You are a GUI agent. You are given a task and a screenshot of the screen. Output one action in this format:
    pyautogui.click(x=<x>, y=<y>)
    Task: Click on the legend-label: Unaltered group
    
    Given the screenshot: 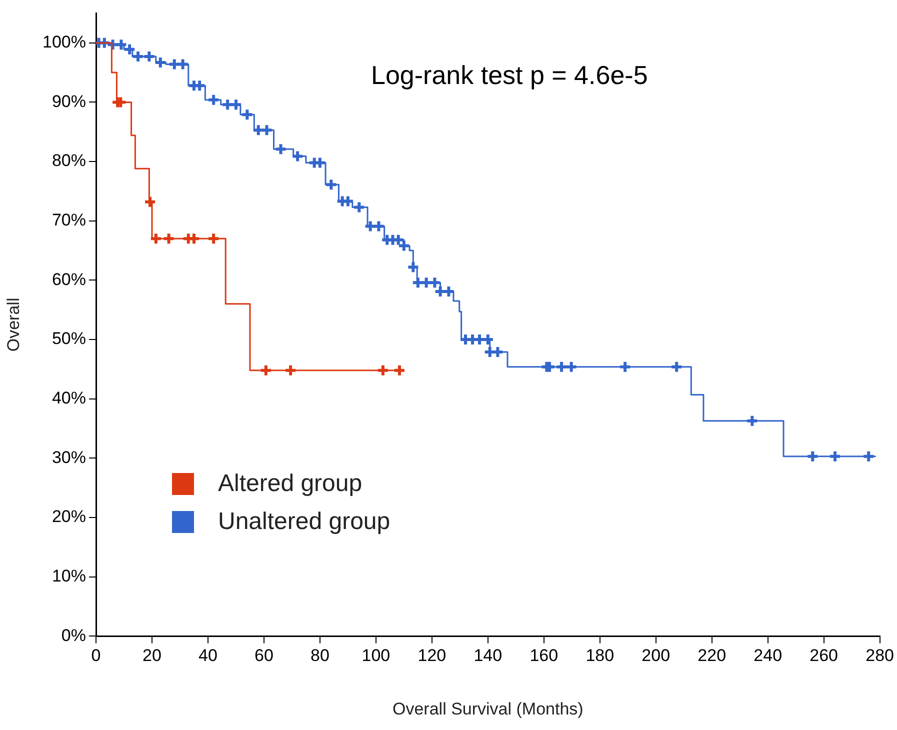 What is the action you would take?
    pyautogui.click(x=304, y=522)
    